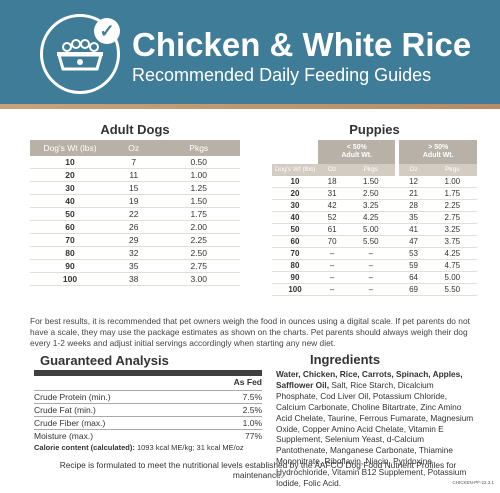 This screenshot has height=493, width=500. What do you see at coordinates (371, 242) in the screenshot?
I see `pup-pkgs1-cell: 5.50` at bounding box center [371, 242].